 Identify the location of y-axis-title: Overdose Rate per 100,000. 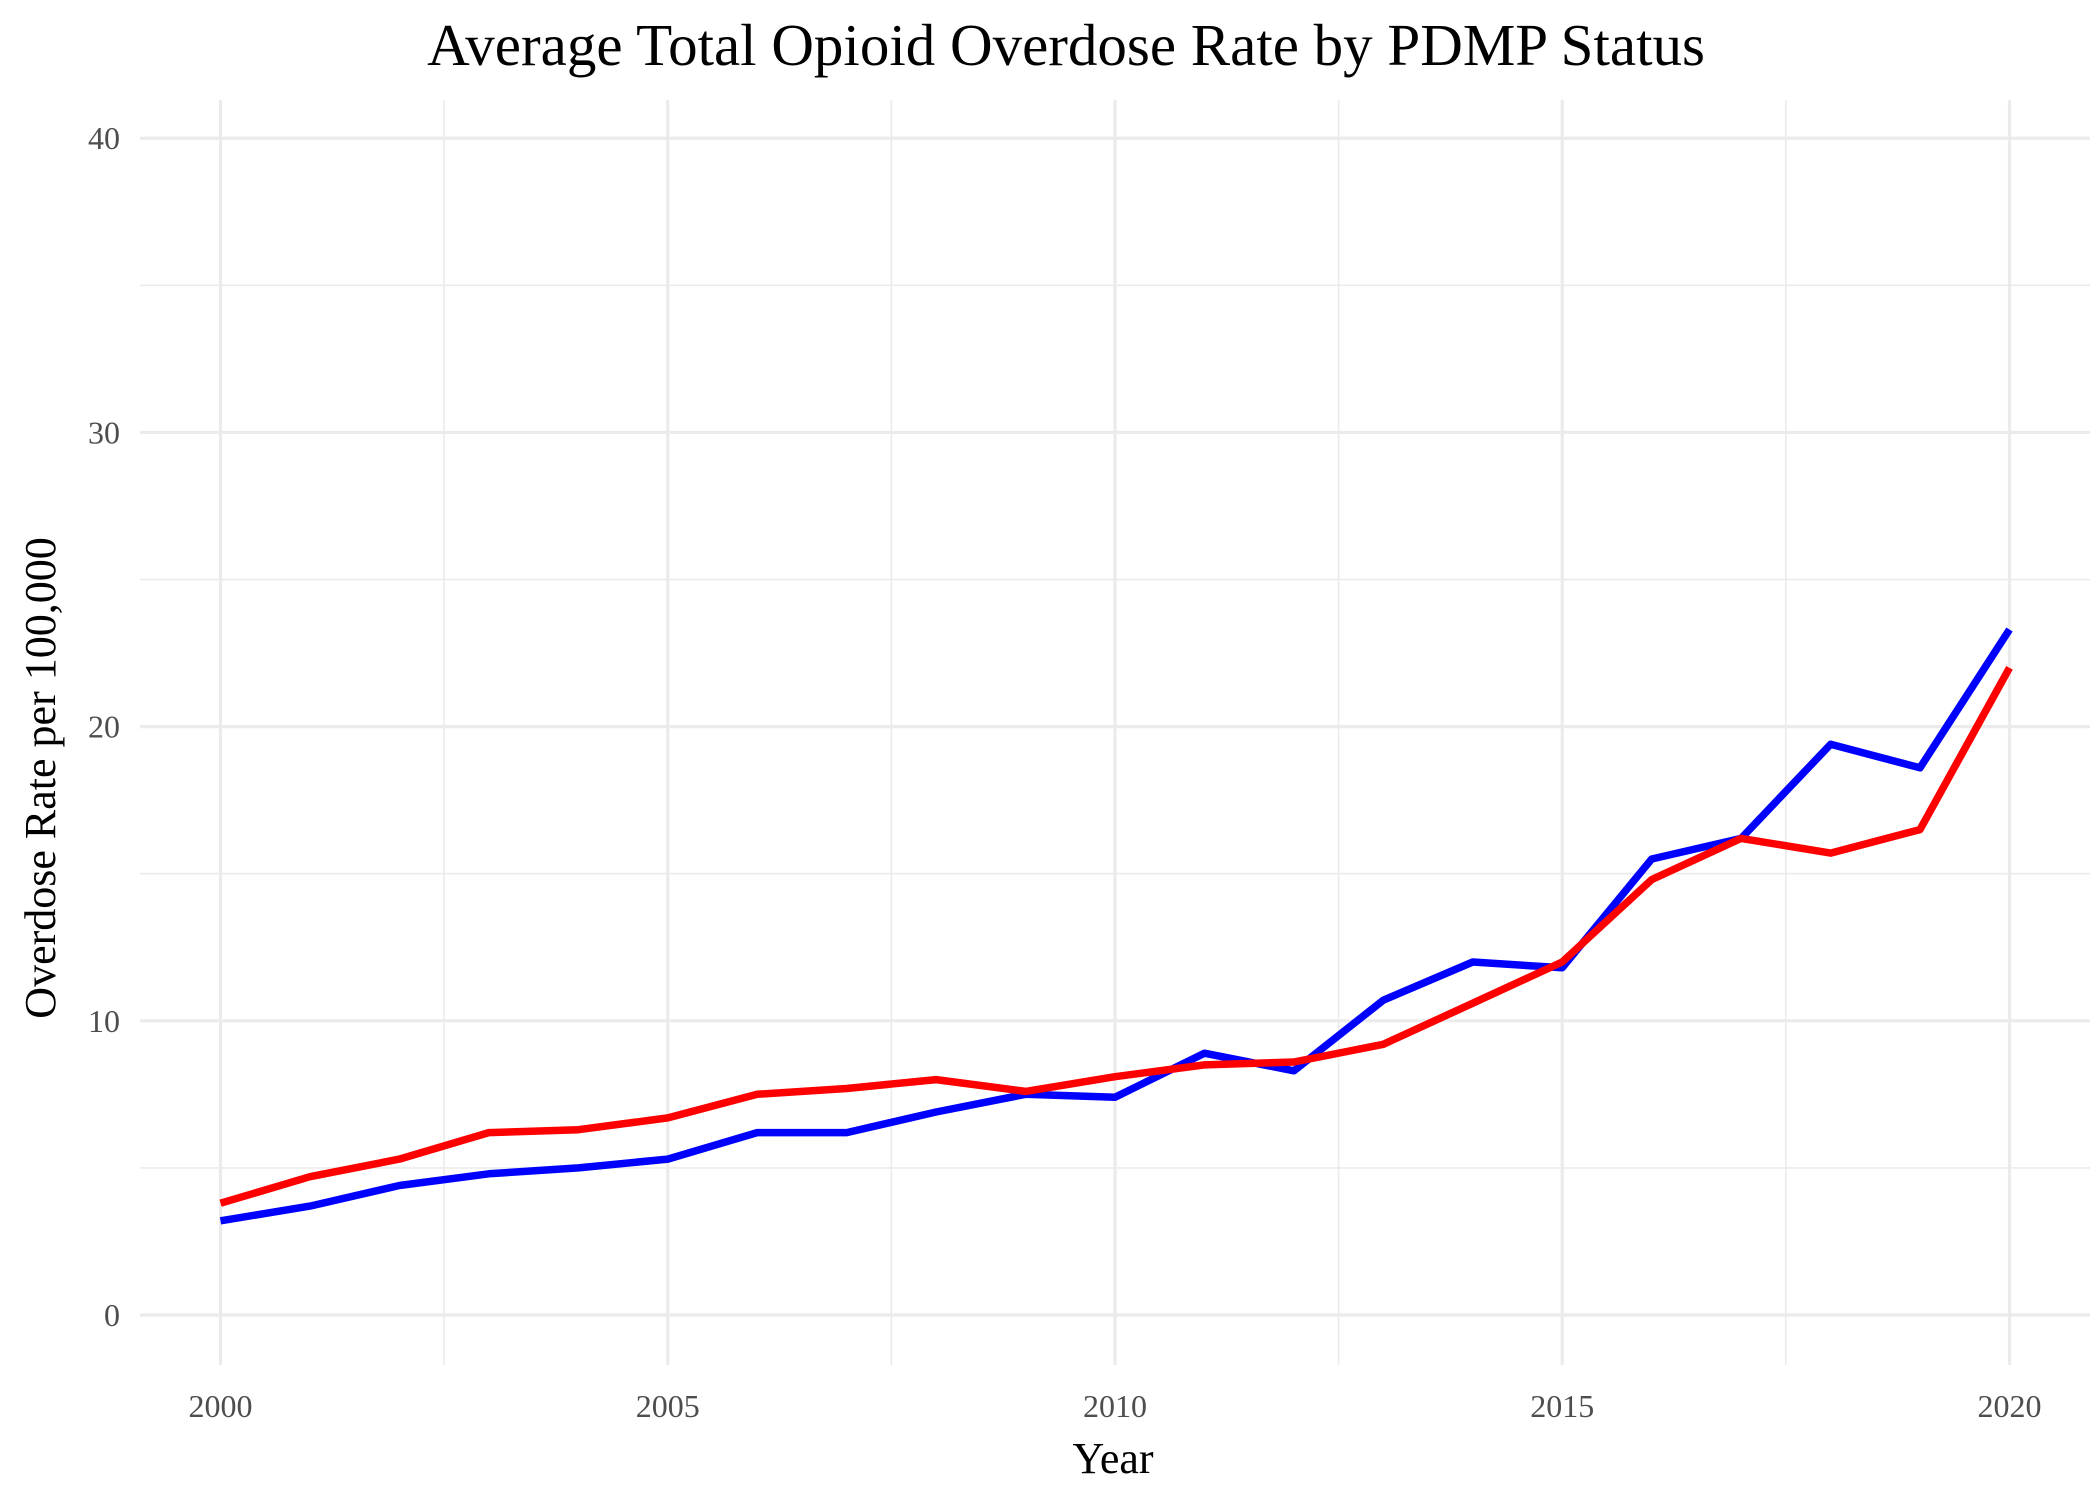
(40, 777).